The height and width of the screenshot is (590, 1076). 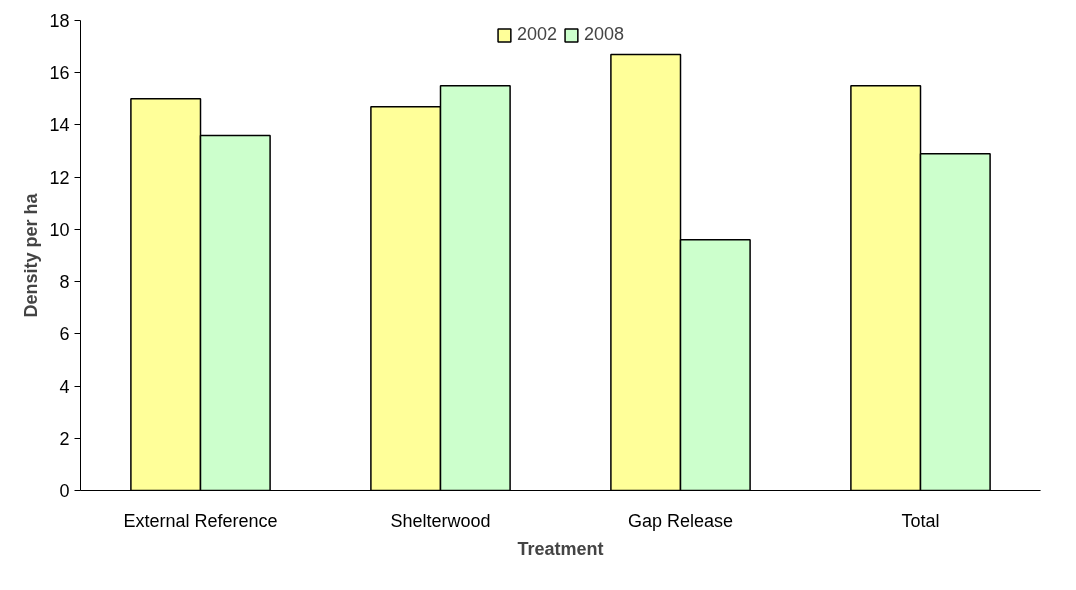 What do you see at coordinates (920, 520) in the screenshot?
I see `x-tick-label: Total` at bounding box center [920, 520].